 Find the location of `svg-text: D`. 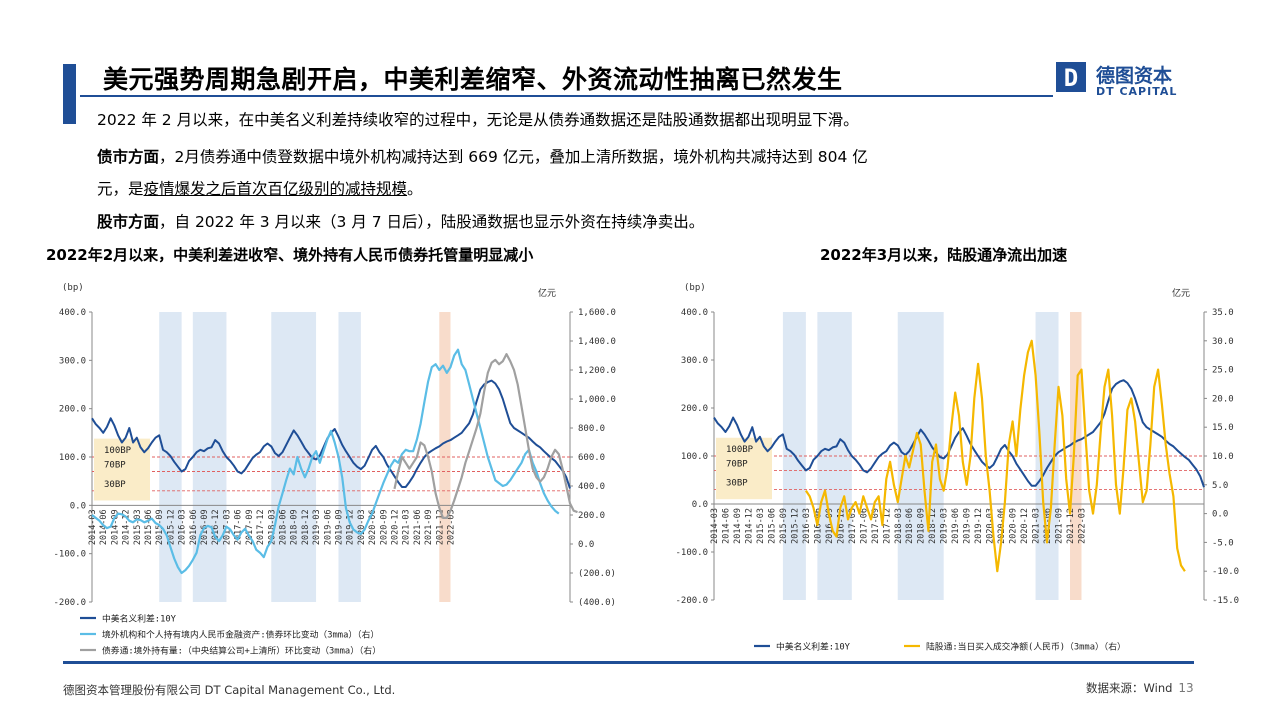

svg-text: D is located at coordinates (1071, 78).